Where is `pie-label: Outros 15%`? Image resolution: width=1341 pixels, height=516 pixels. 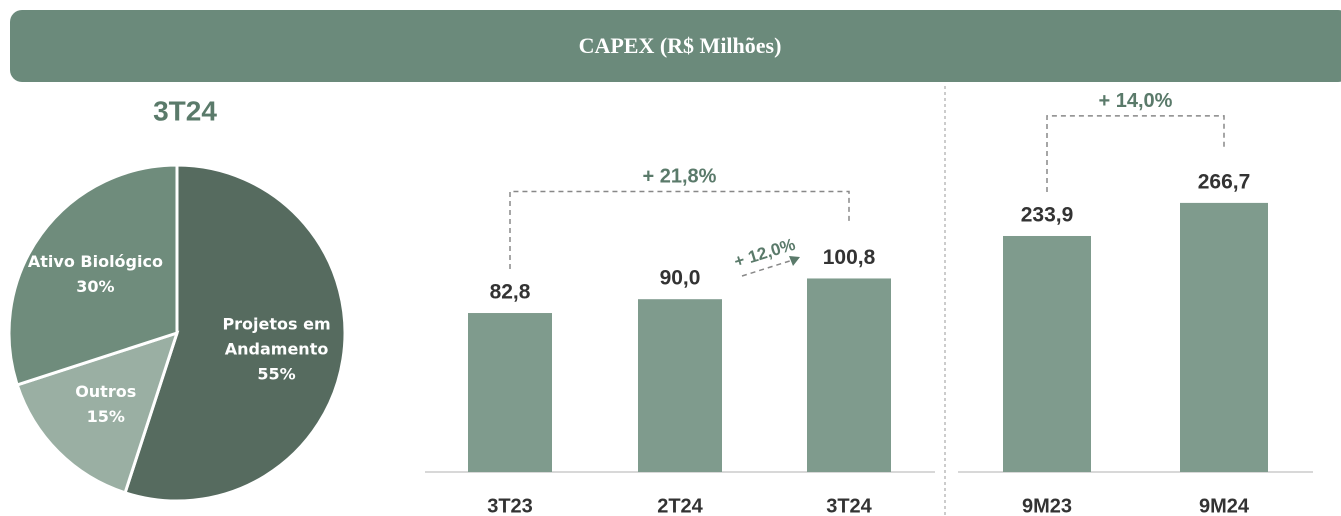
pie-label: Outros 15% is located at coordinates (106, 404).